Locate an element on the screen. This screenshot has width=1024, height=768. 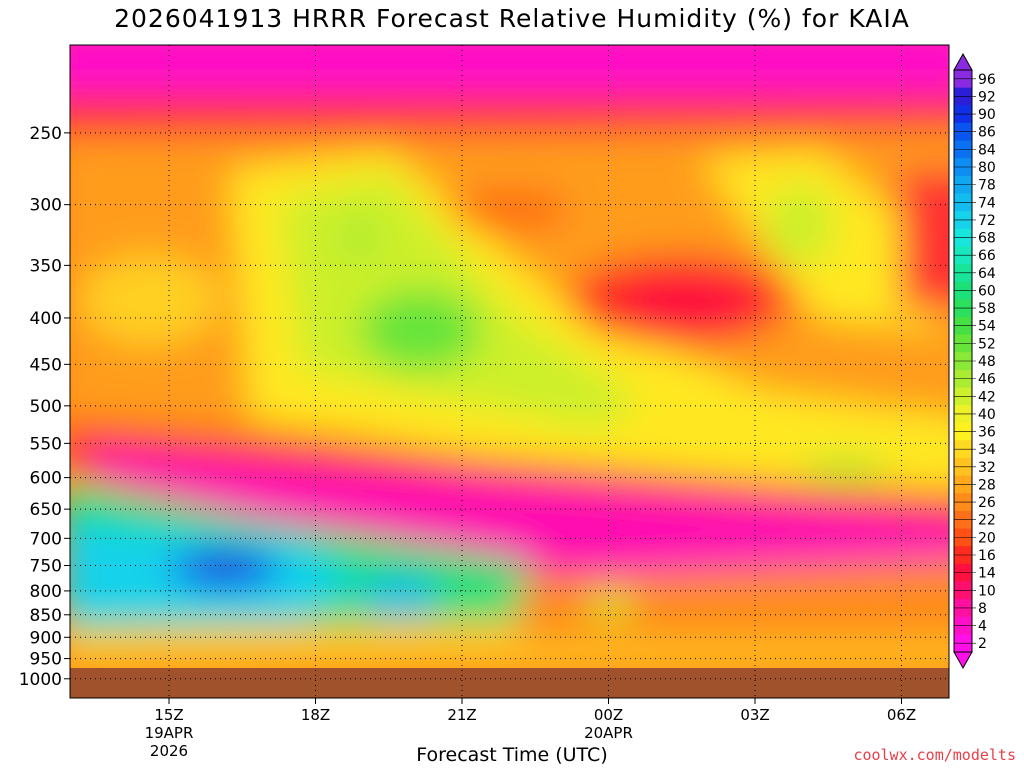
y-tick-label: 850 is located at coordinates (46, 616).